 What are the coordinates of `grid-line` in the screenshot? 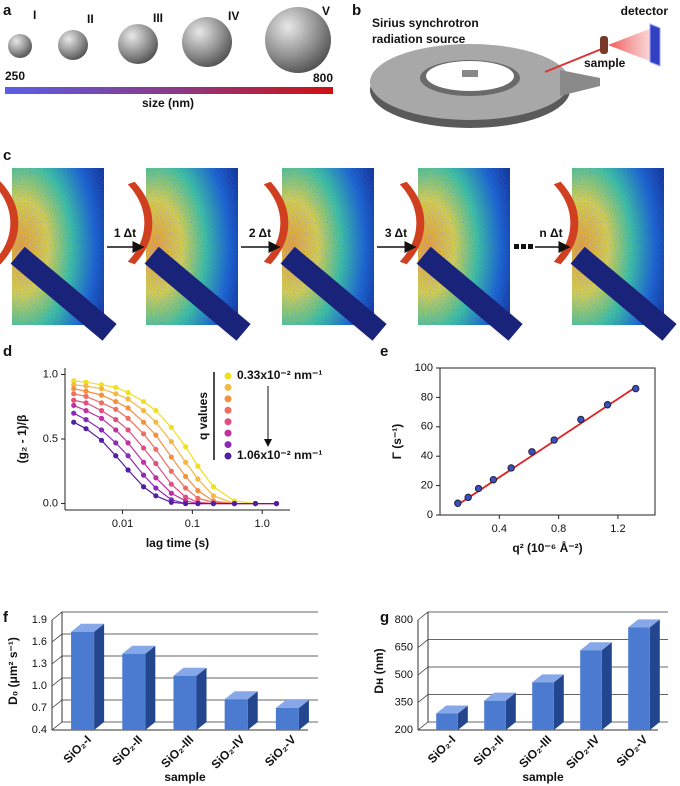 It's located at (184, 682).